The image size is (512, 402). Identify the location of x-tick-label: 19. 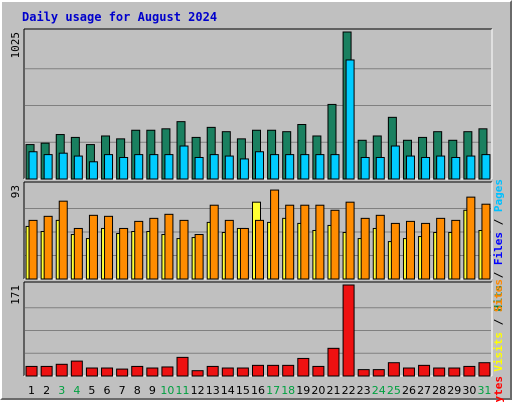
(303, 390).